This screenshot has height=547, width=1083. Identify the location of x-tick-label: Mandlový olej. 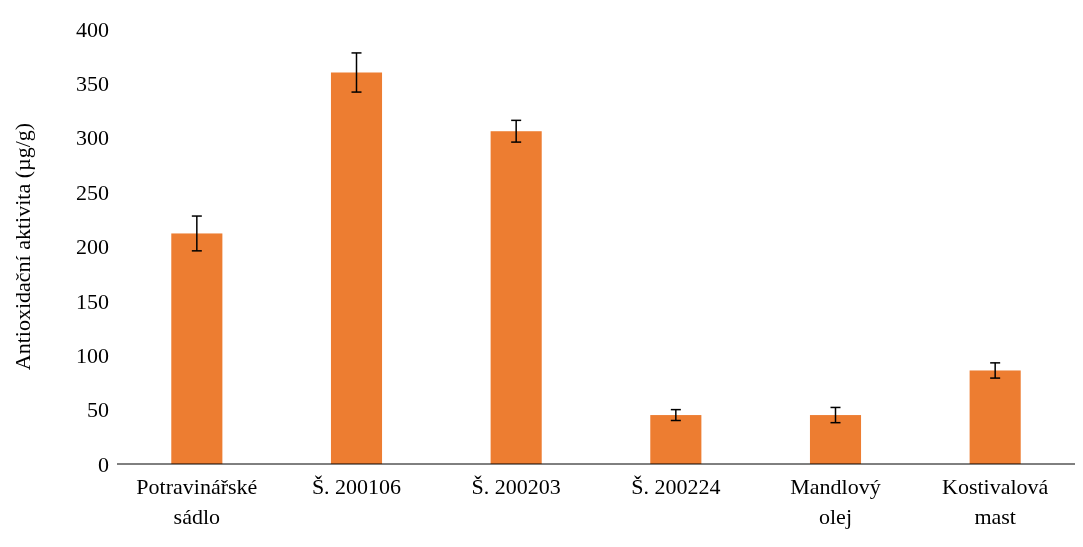
(835, 501).